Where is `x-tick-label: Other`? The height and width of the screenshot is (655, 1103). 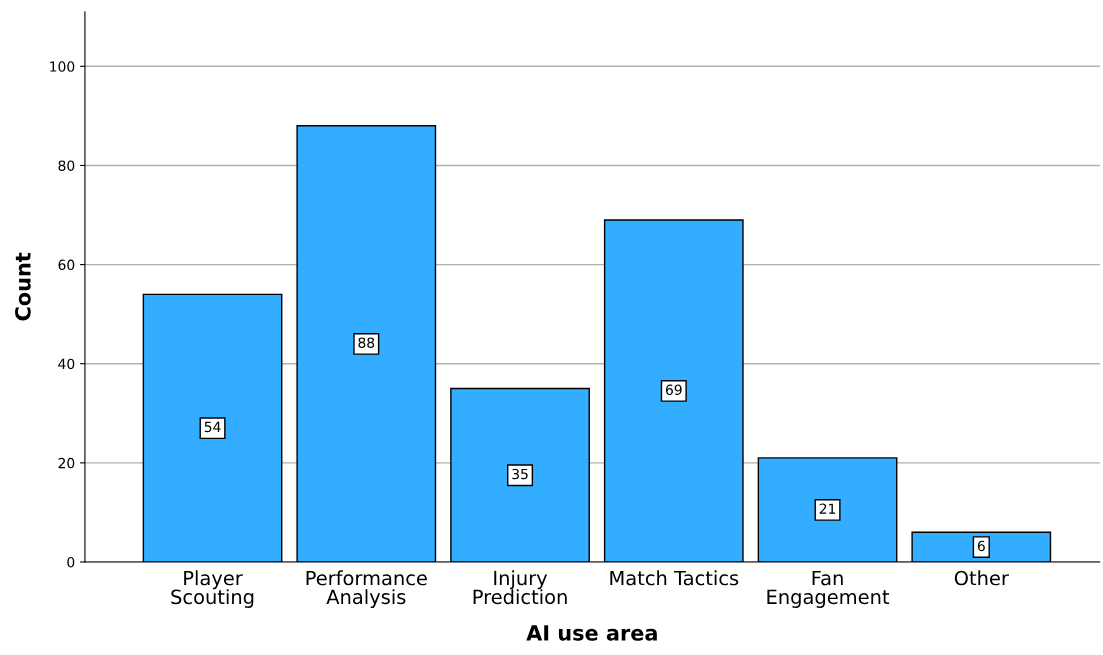
x-tick-label: Other is located at coordinates (981, 578).